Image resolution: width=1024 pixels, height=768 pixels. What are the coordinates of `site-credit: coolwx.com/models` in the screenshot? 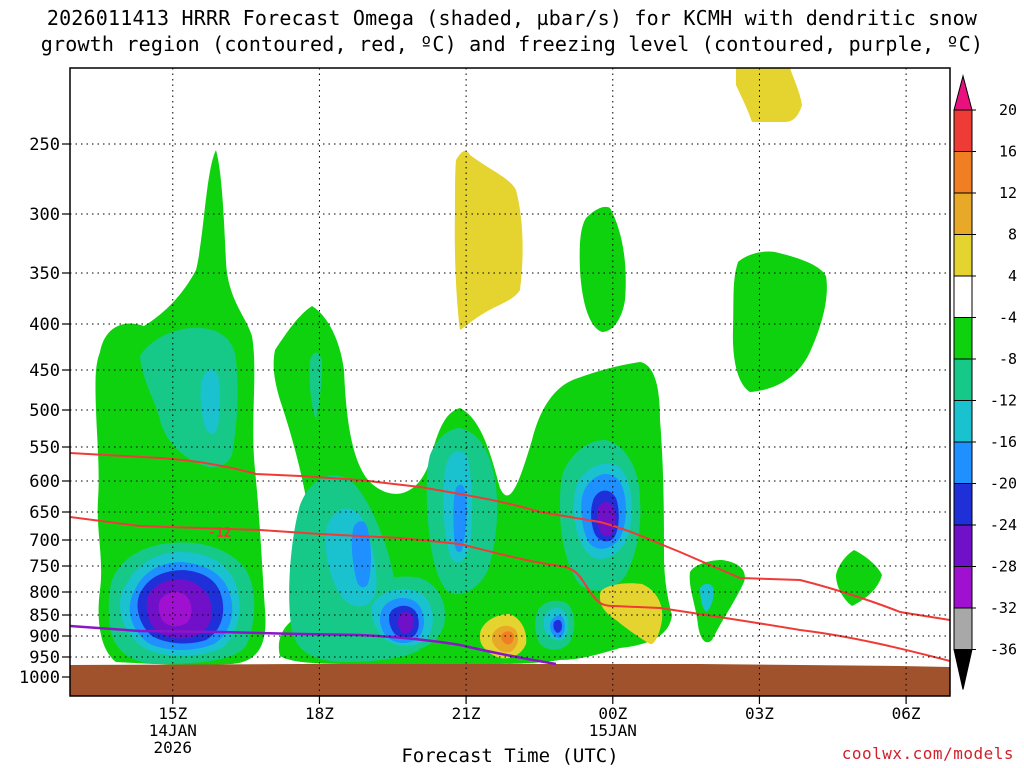 It's located at (927, 753).